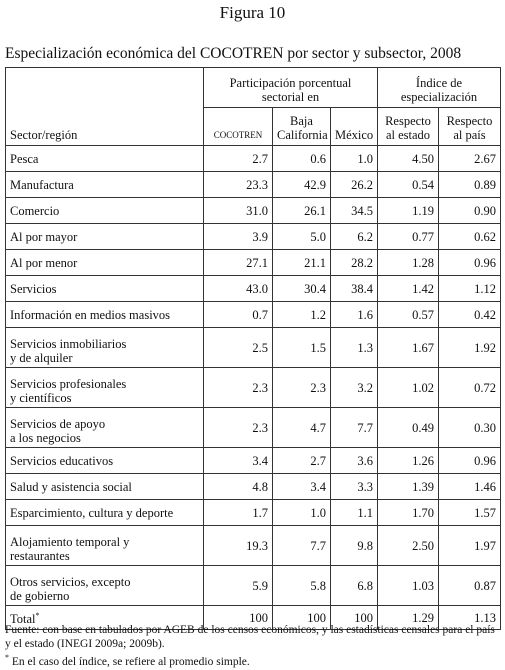 The image size is (505, 670). I want to click on cell-value: 1.57, so click(469, 512).